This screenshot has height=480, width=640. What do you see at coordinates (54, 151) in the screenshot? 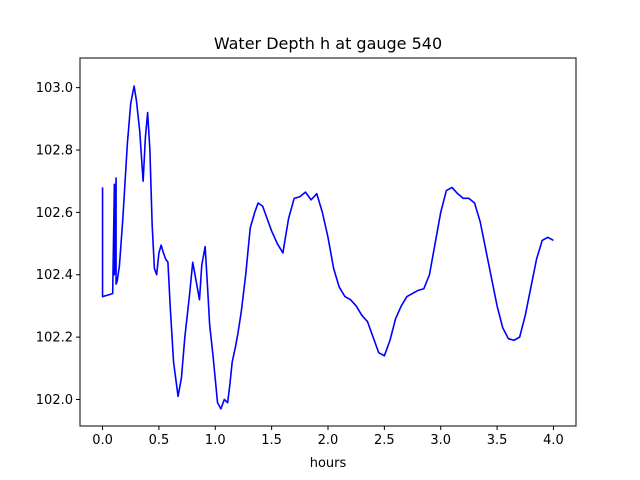
I see `y-tick-label: 102.8` at bounding box center [54, 151].